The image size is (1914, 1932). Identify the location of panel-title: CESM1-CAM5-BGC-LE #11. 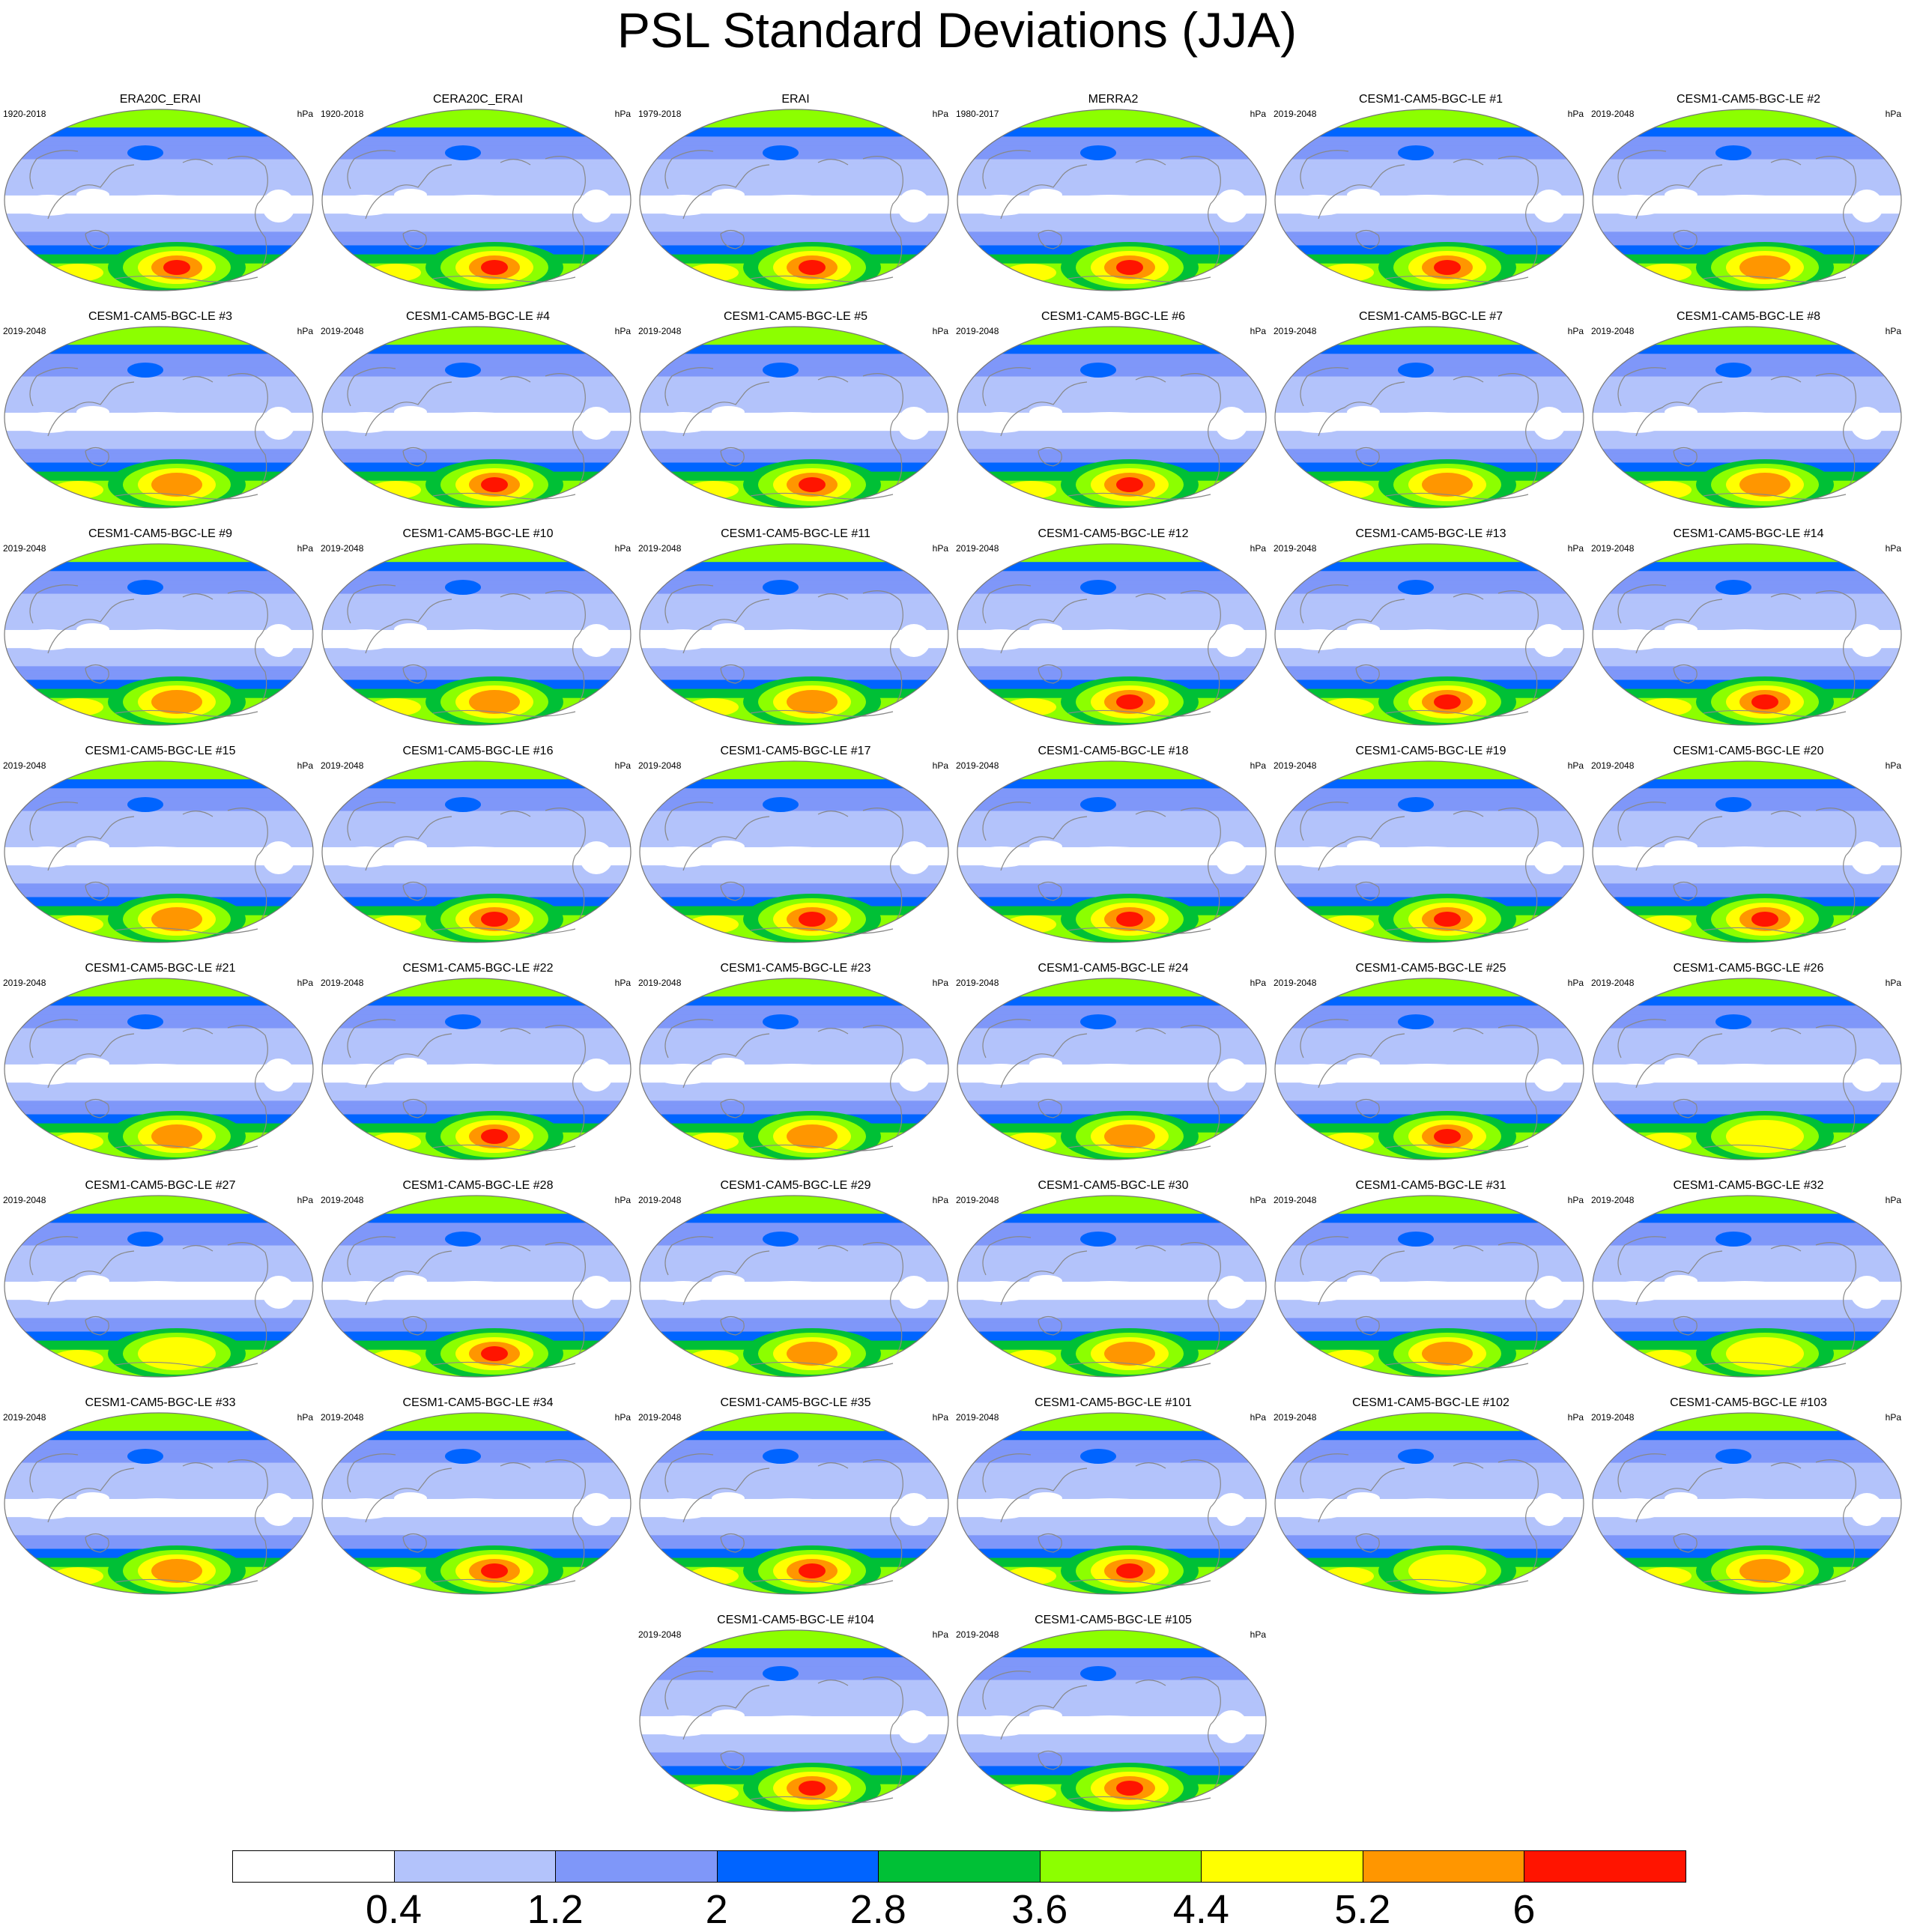
(795, 533).